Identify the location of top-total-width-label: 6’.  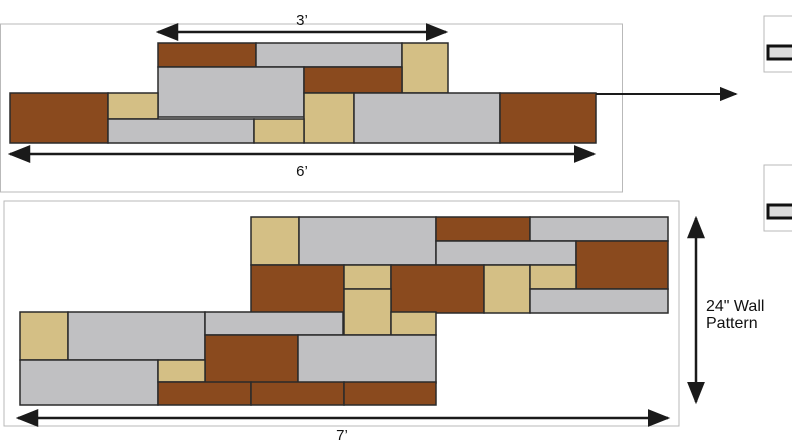
(302, 171).